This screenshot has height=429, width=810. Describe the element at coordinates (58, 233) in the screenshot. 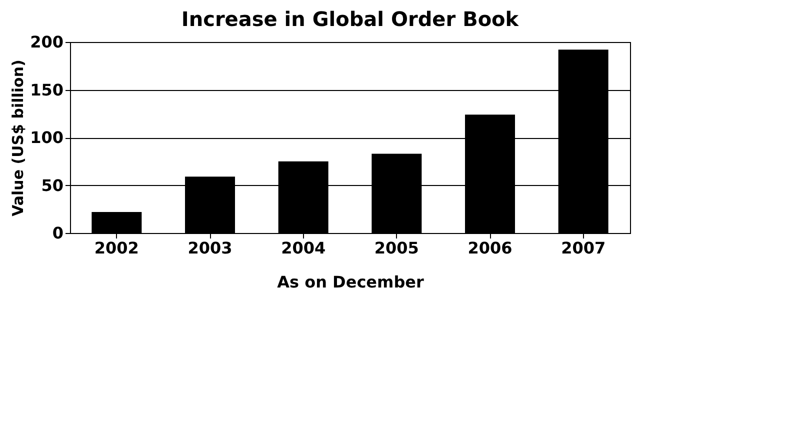

I see `y-tick-label: 0` at that location.